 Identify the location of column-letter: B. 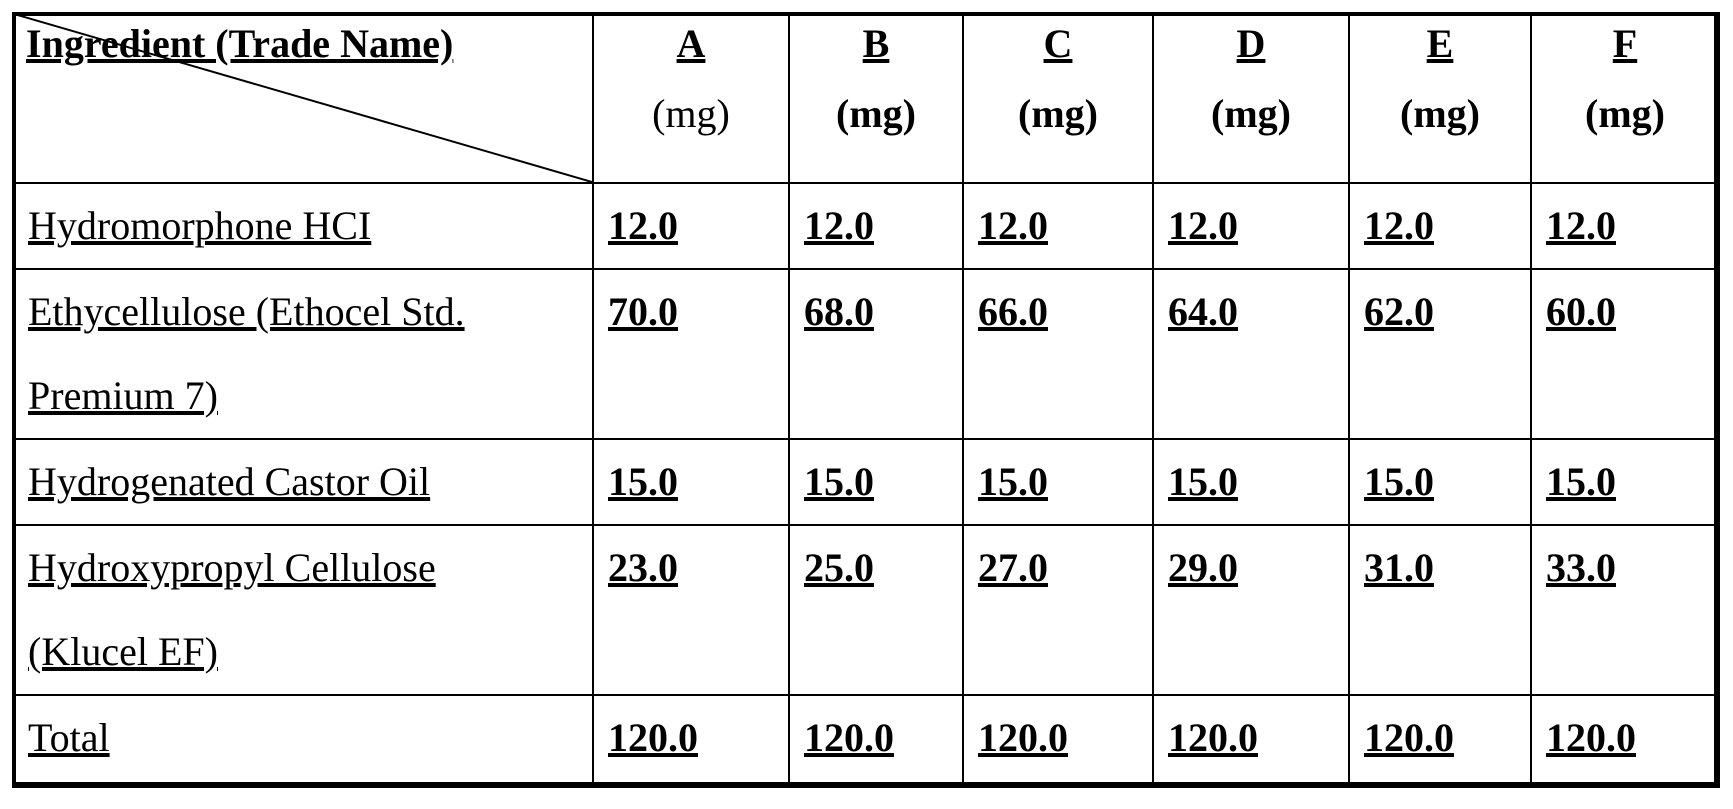
(876, 43).